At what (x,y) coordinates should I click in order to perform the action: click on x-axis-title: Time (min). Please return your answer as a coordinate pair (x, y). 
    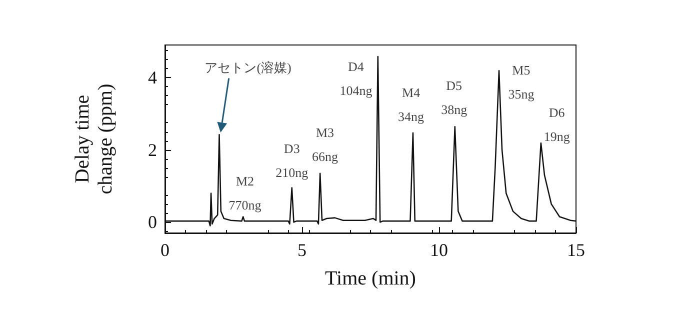
    Looking at the image, I should click on (370, 279).